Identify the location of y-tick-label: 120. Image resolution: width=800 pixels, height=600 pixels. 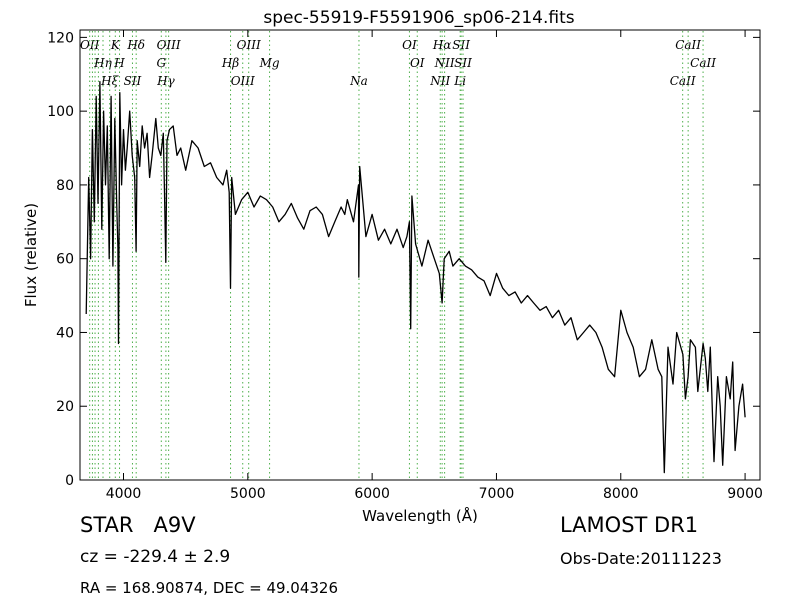
(60, 38).